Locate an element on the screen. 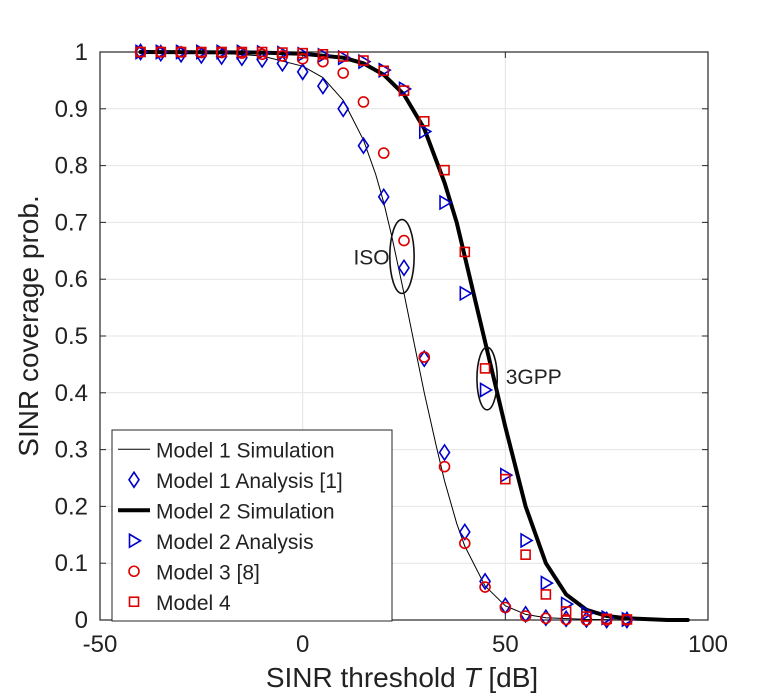  y-tick-label: 0.5 is located at coordinates (71, 336).